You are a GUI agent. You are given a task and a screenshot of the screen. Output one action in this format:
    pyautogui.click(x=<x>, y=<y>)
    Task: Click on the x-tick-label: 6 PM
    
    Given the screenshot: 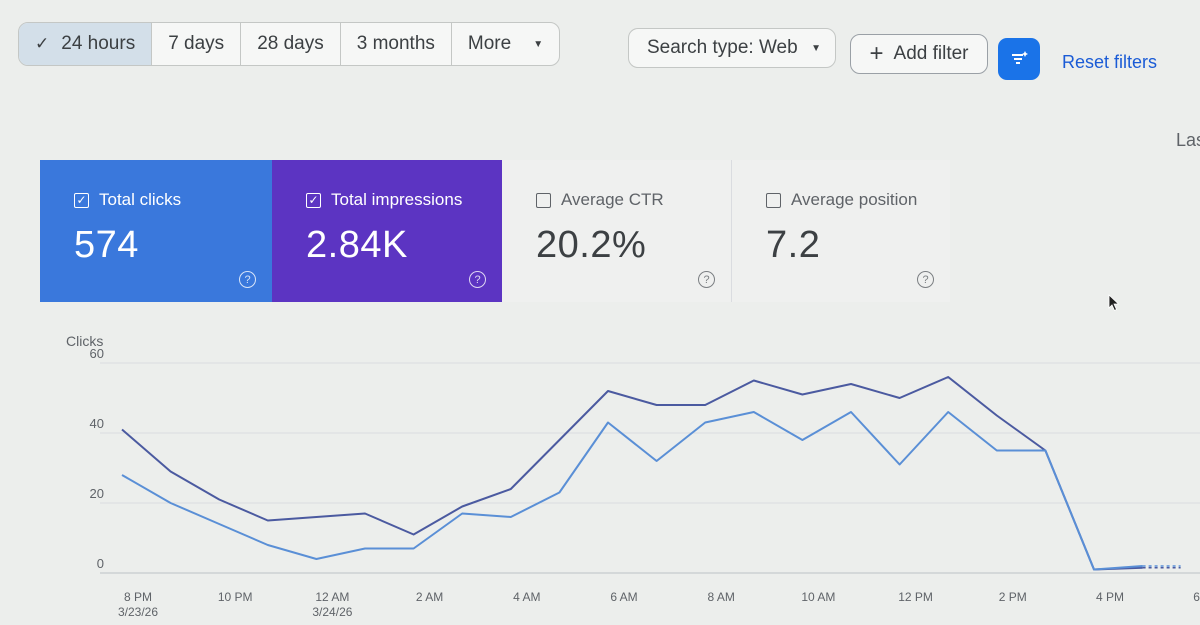 What is the action you would take?
    pyautogui.click(x=1196, y=597)
    